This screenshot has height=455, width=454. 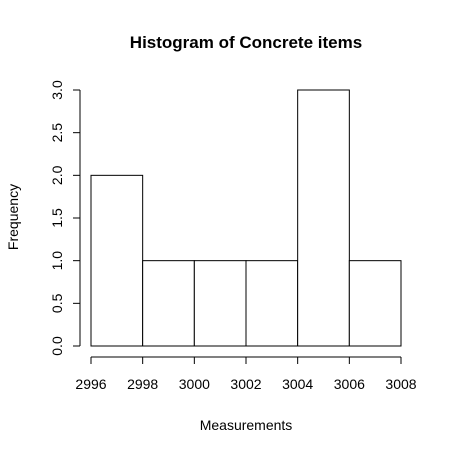 What do you see at coordinates (57, 346) in the screenshot?
I see `y-tick-label: 0.0` at bounding box center [57, 346].